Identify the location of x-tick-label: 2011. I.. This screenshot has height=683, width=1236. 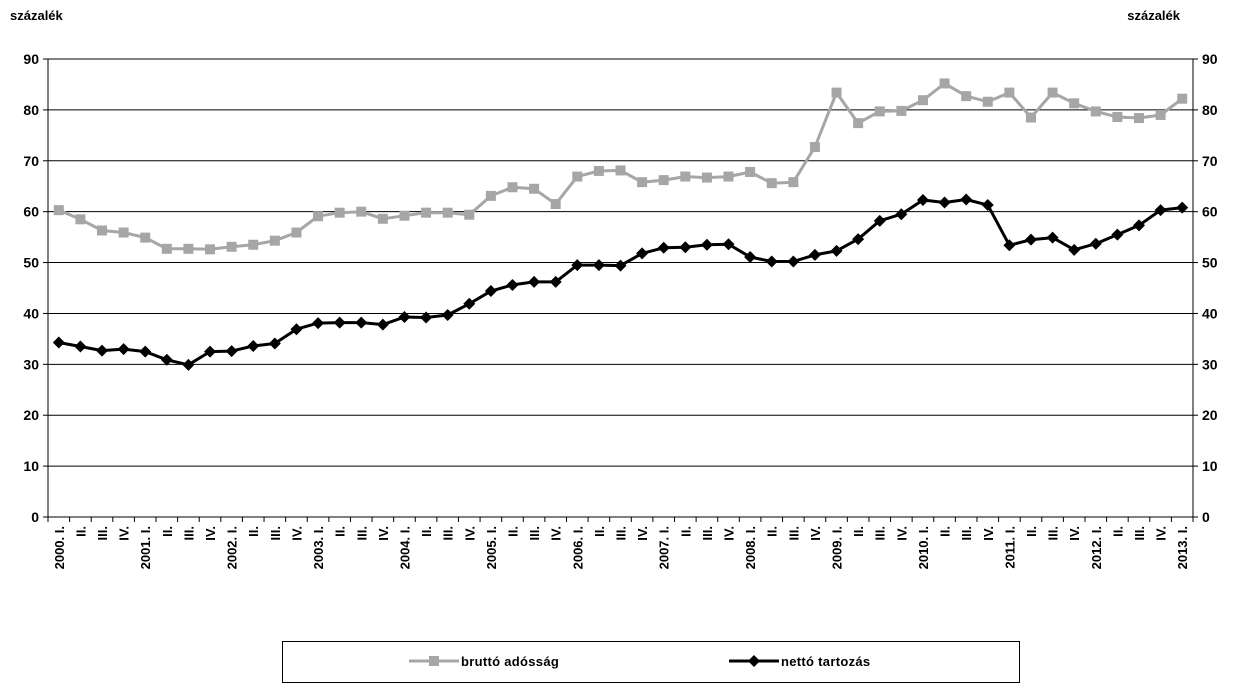
(1009, 547).